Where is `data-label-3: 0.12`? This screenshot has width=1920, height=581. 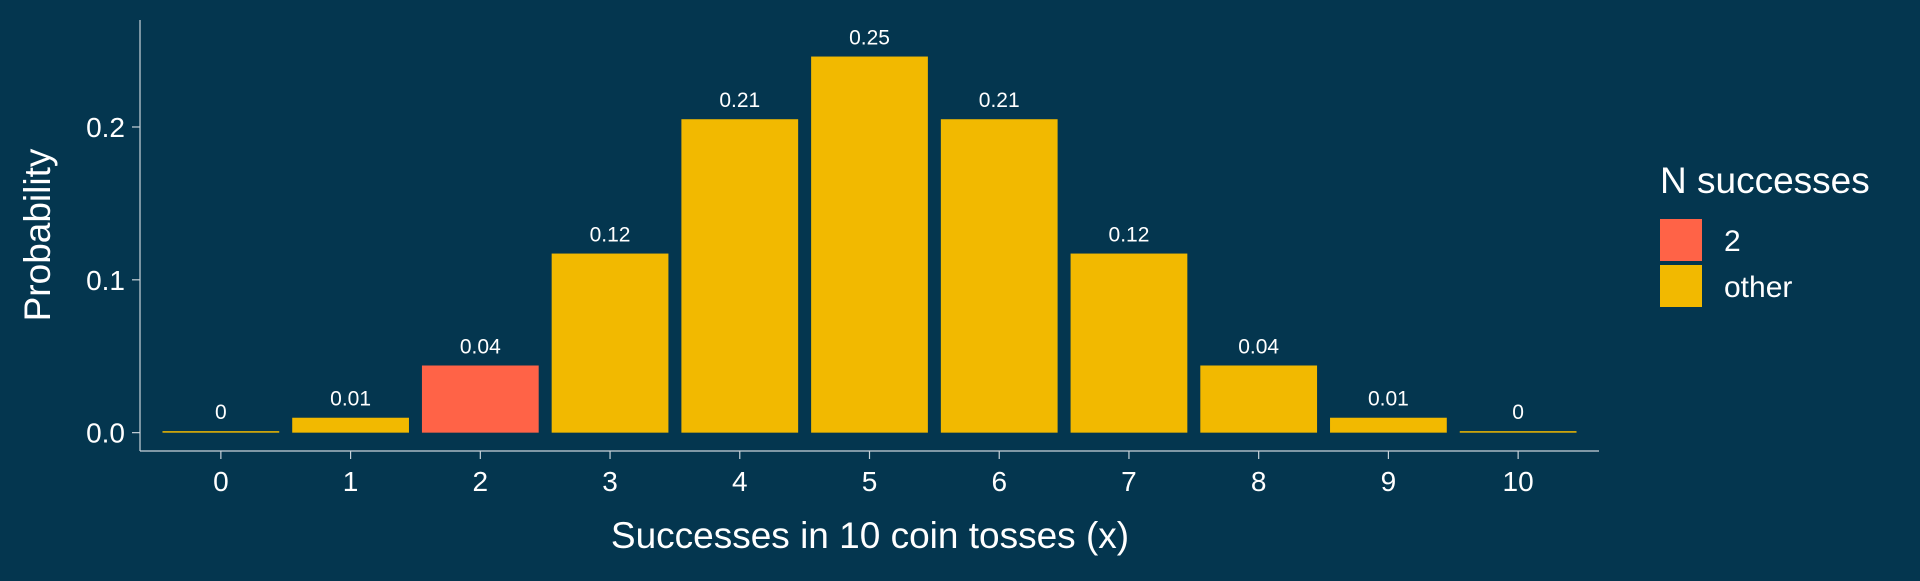 data-label-3: 0.12 is located at coordinates (610, 235).